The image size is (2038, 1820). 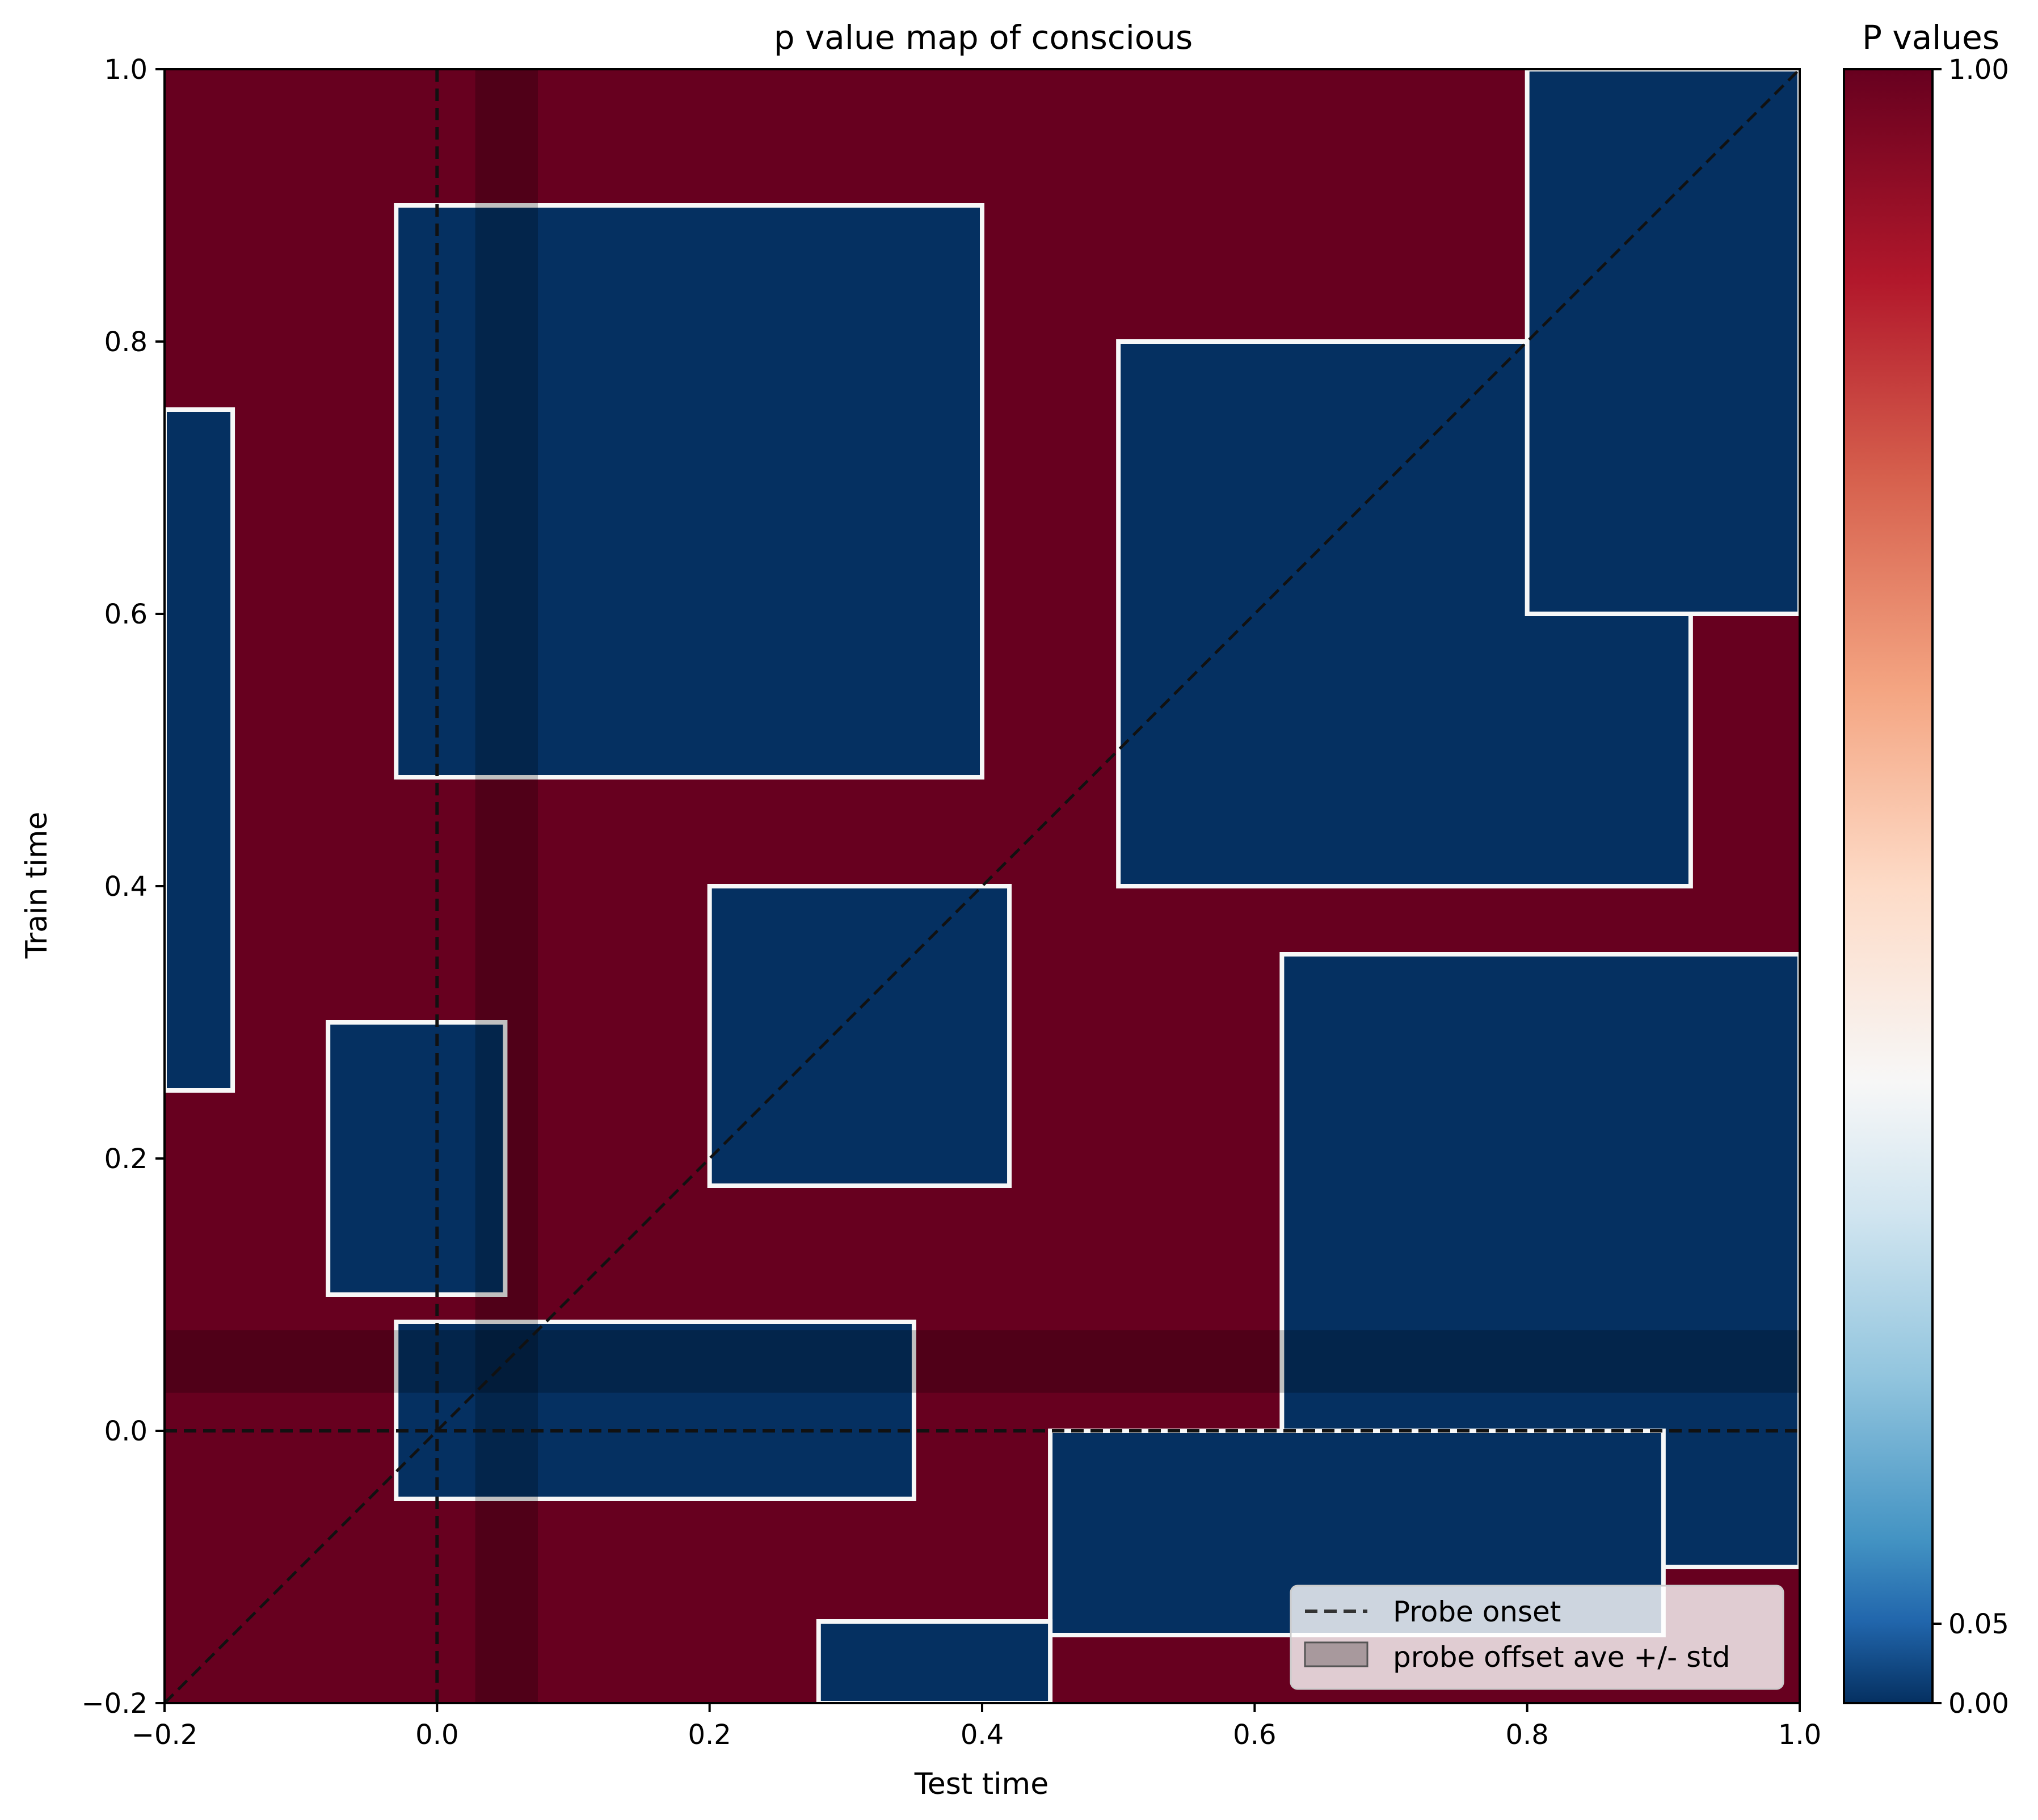 I want to click on x-axis: −0.2 0.0 0.2 0.4 0.6 0.8 1.0, so click(x=976, y=1727).